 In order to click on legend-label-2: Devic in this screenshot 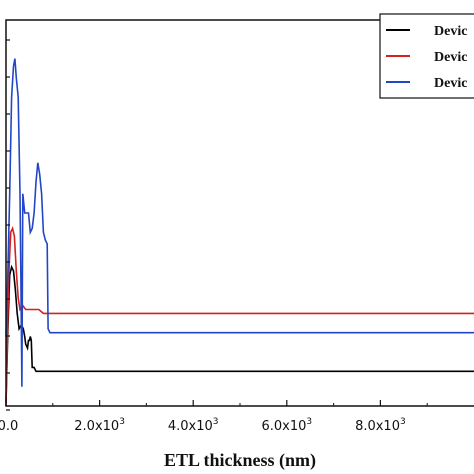, I will do `click(450, 57)`.